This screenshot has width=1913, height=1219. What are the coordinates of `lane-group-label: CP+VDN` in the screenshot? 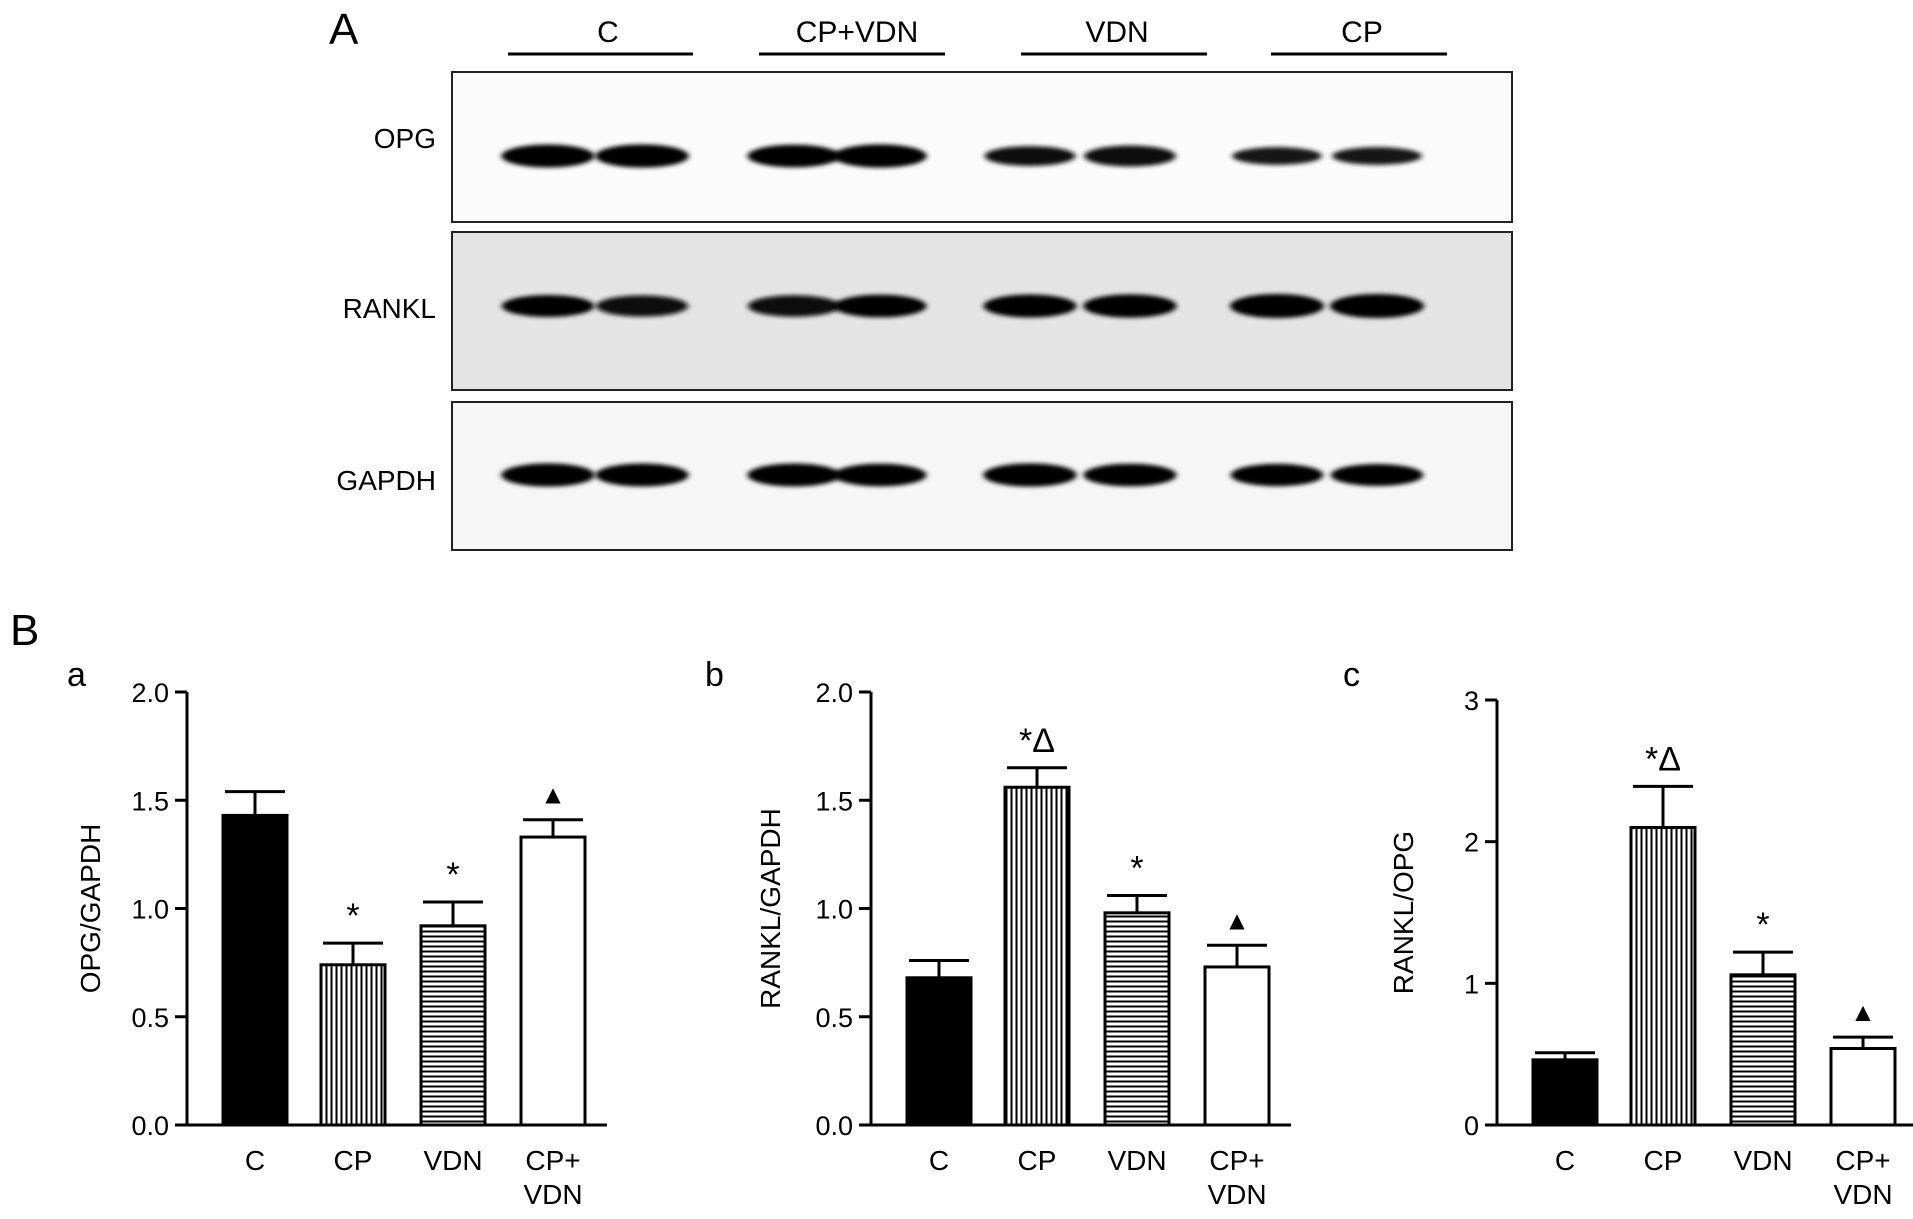 It's located at (857, 32).